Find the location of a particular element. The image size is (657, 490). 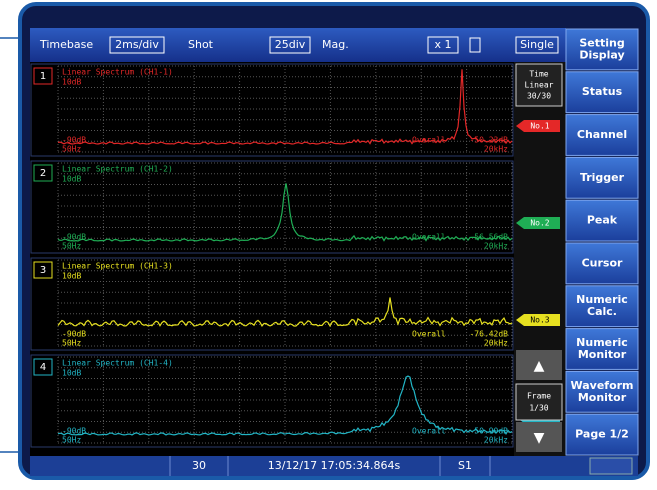

frame-box is located at coordinates (539, 402).